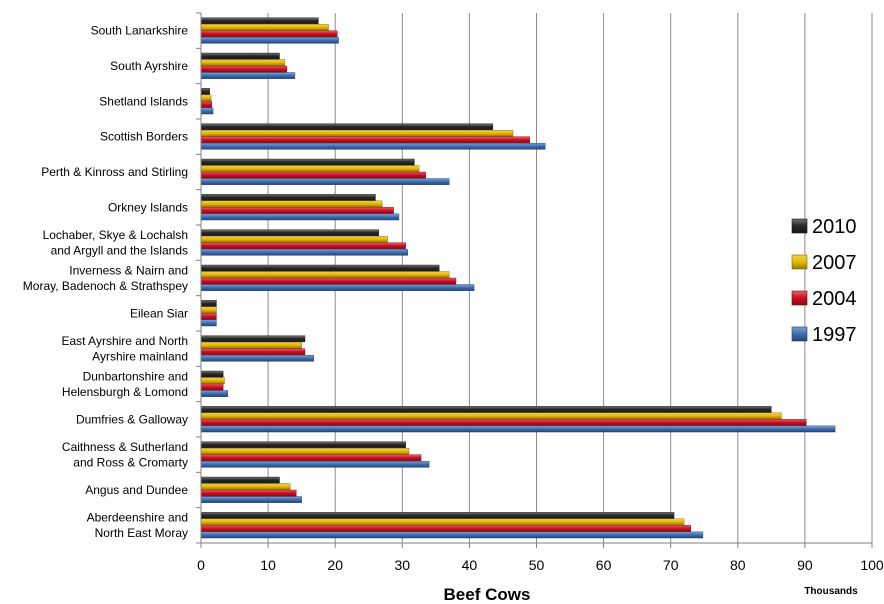 Image resolution: width=884 pixels, height=604 pixels. What do you see at coordinates (872, 565) in the screenshot?
I see `x-tick-label: 100` at bounding box center [872, 565].